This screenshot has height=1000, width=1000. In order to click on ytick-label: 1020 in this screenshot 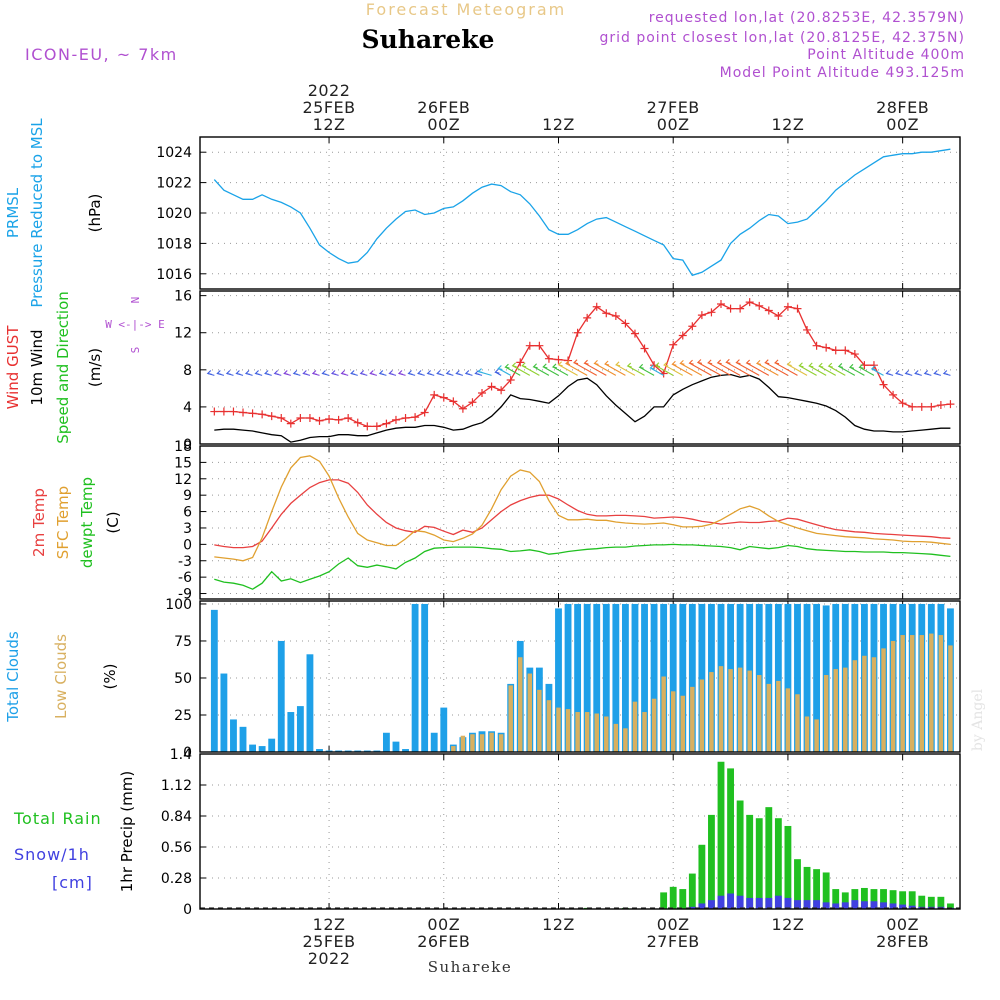, I will do `click(174, 214)`.